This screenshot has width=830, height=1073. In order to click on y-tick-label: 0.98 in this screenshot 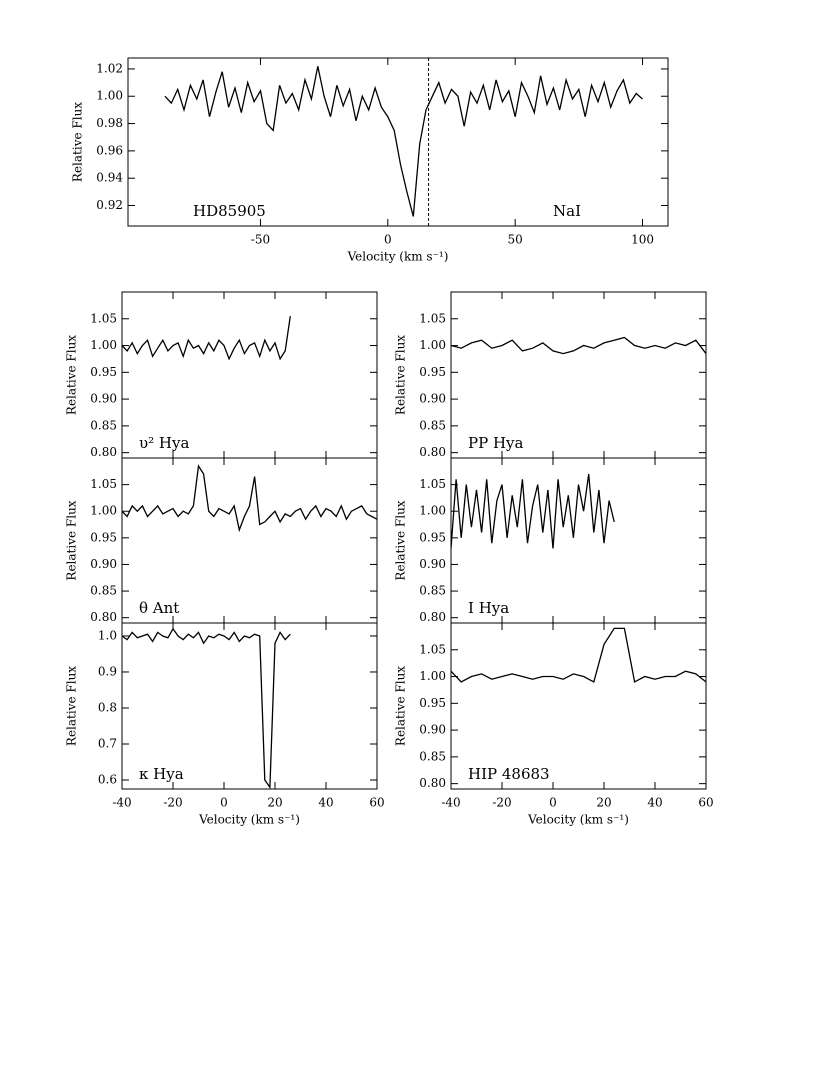, I will do `click(109, 123)`.